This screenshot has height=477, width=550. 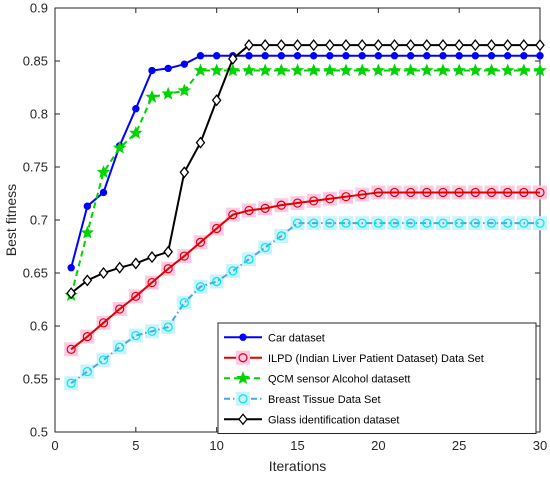 What do you see at coordinates (35, 167) in the screenshot?
I see `y-tick-label: 0.75` at bounding box center [35, 167].